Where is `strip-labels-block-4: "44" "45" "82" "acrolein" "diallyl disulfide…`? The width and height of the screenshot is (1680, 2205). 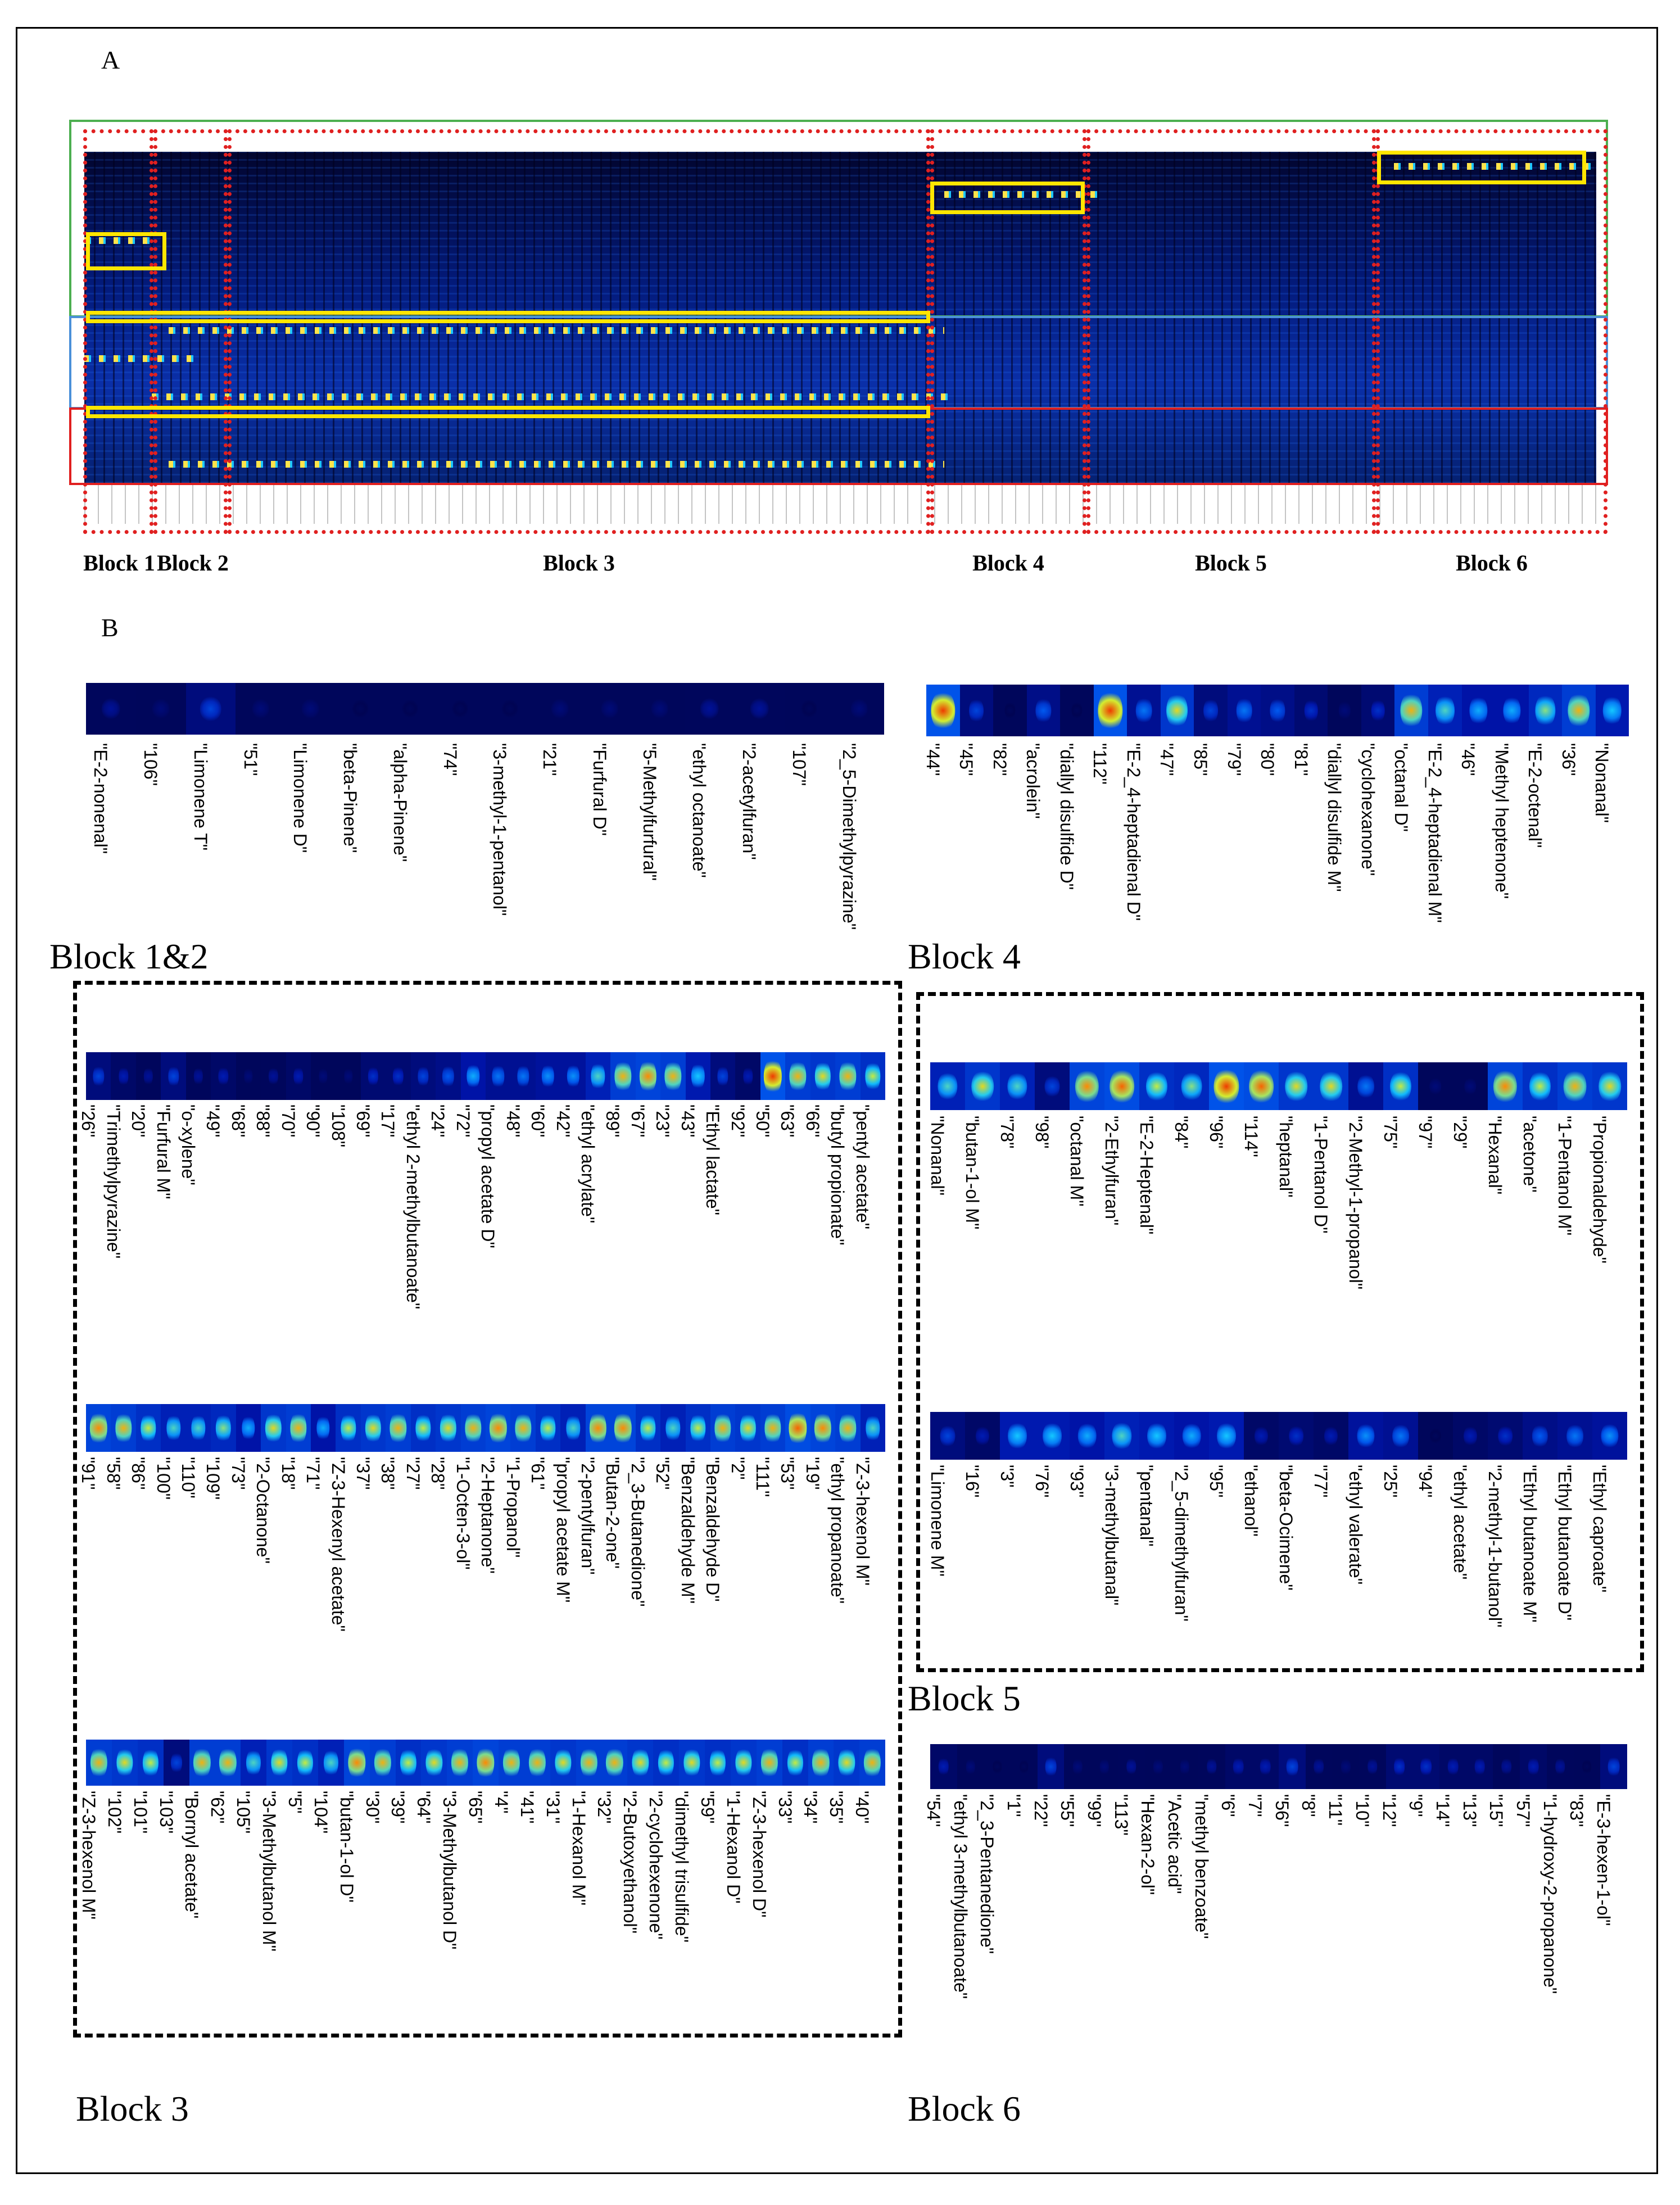
strip-labels-block-4: "44" "45" "82" "acrolein" "diallyl disulfide… is located at coordinates (1276, 833).